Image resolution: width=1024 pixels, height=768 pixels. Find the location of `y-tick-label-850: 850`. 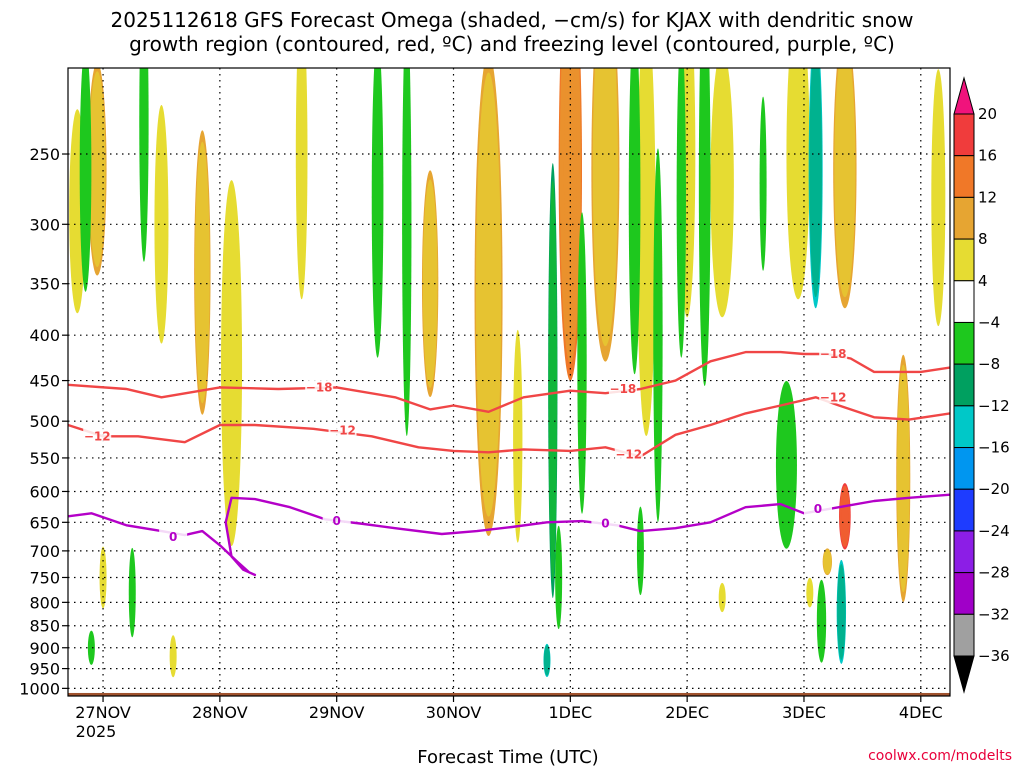

y-tick-label-850: 850 is located at coordinates (44, 626).